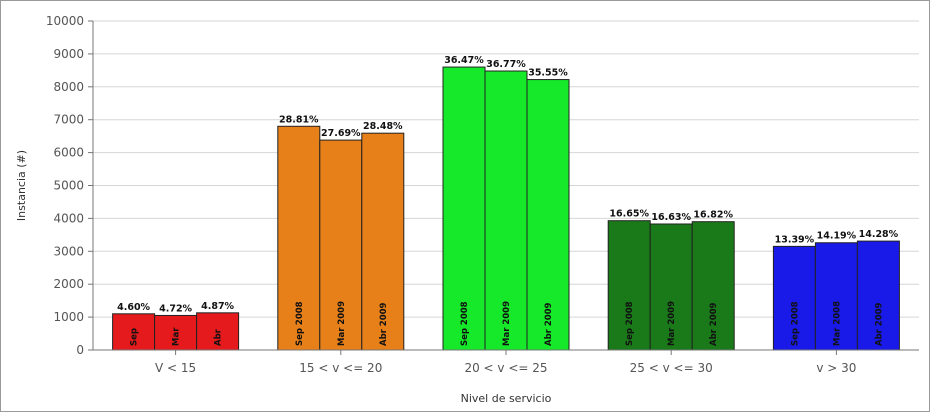  I want to click on y-tick-label: 7000, so click(68, 120).